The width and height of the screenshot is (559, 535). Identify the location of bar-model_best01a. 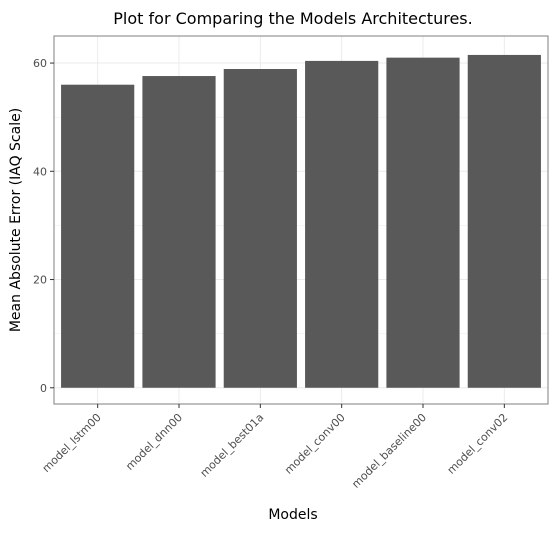
(260, 228).